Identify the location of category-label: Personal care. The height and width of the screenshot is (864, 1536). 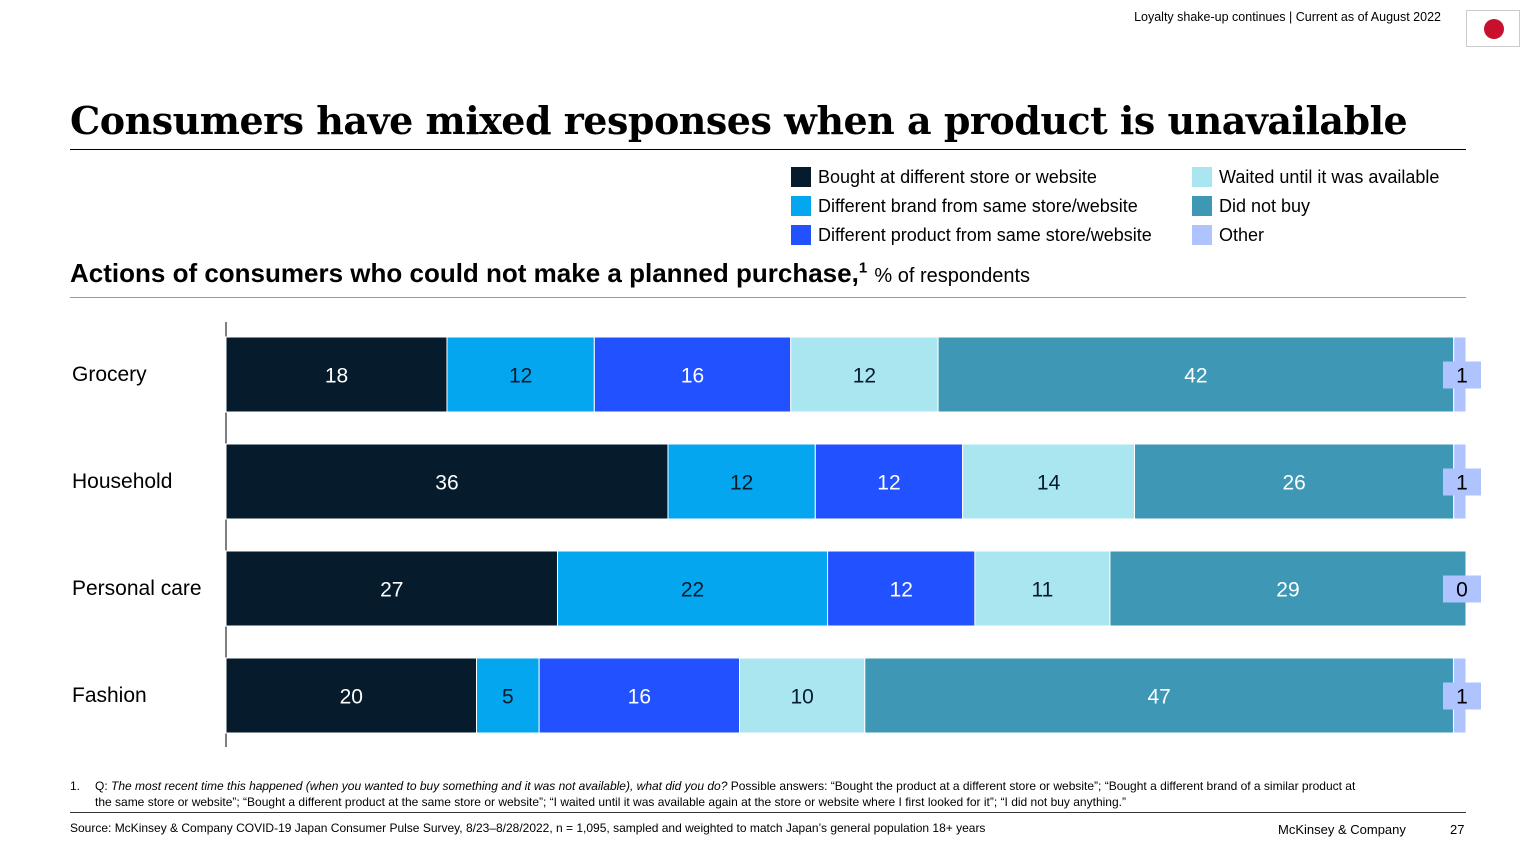
(137, 588).